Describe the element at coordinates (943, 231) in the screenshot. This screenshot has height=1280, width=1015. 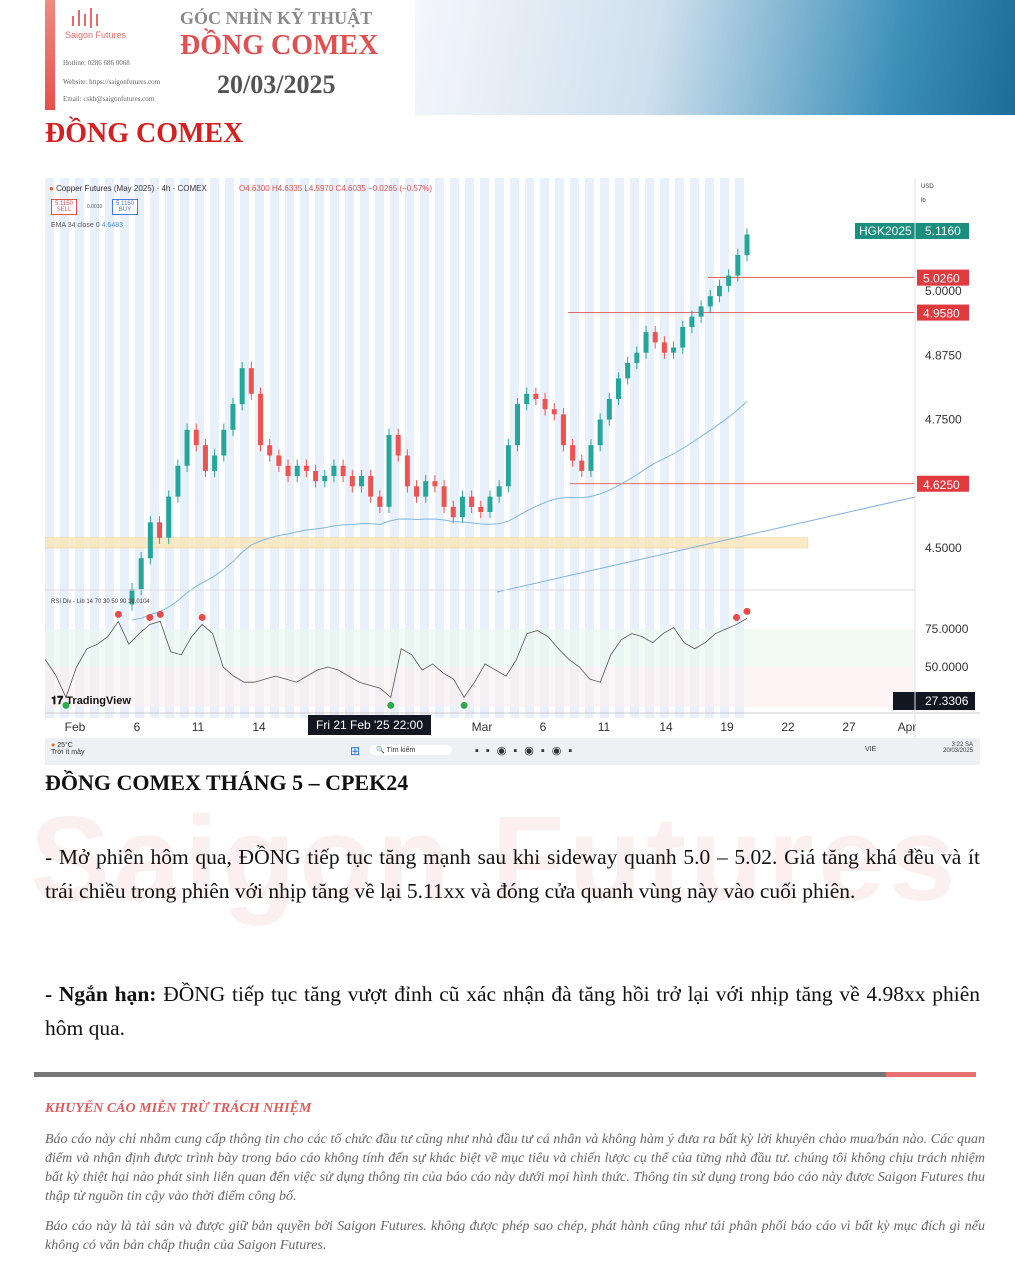
I see `last-price: 5.1160` at that location.